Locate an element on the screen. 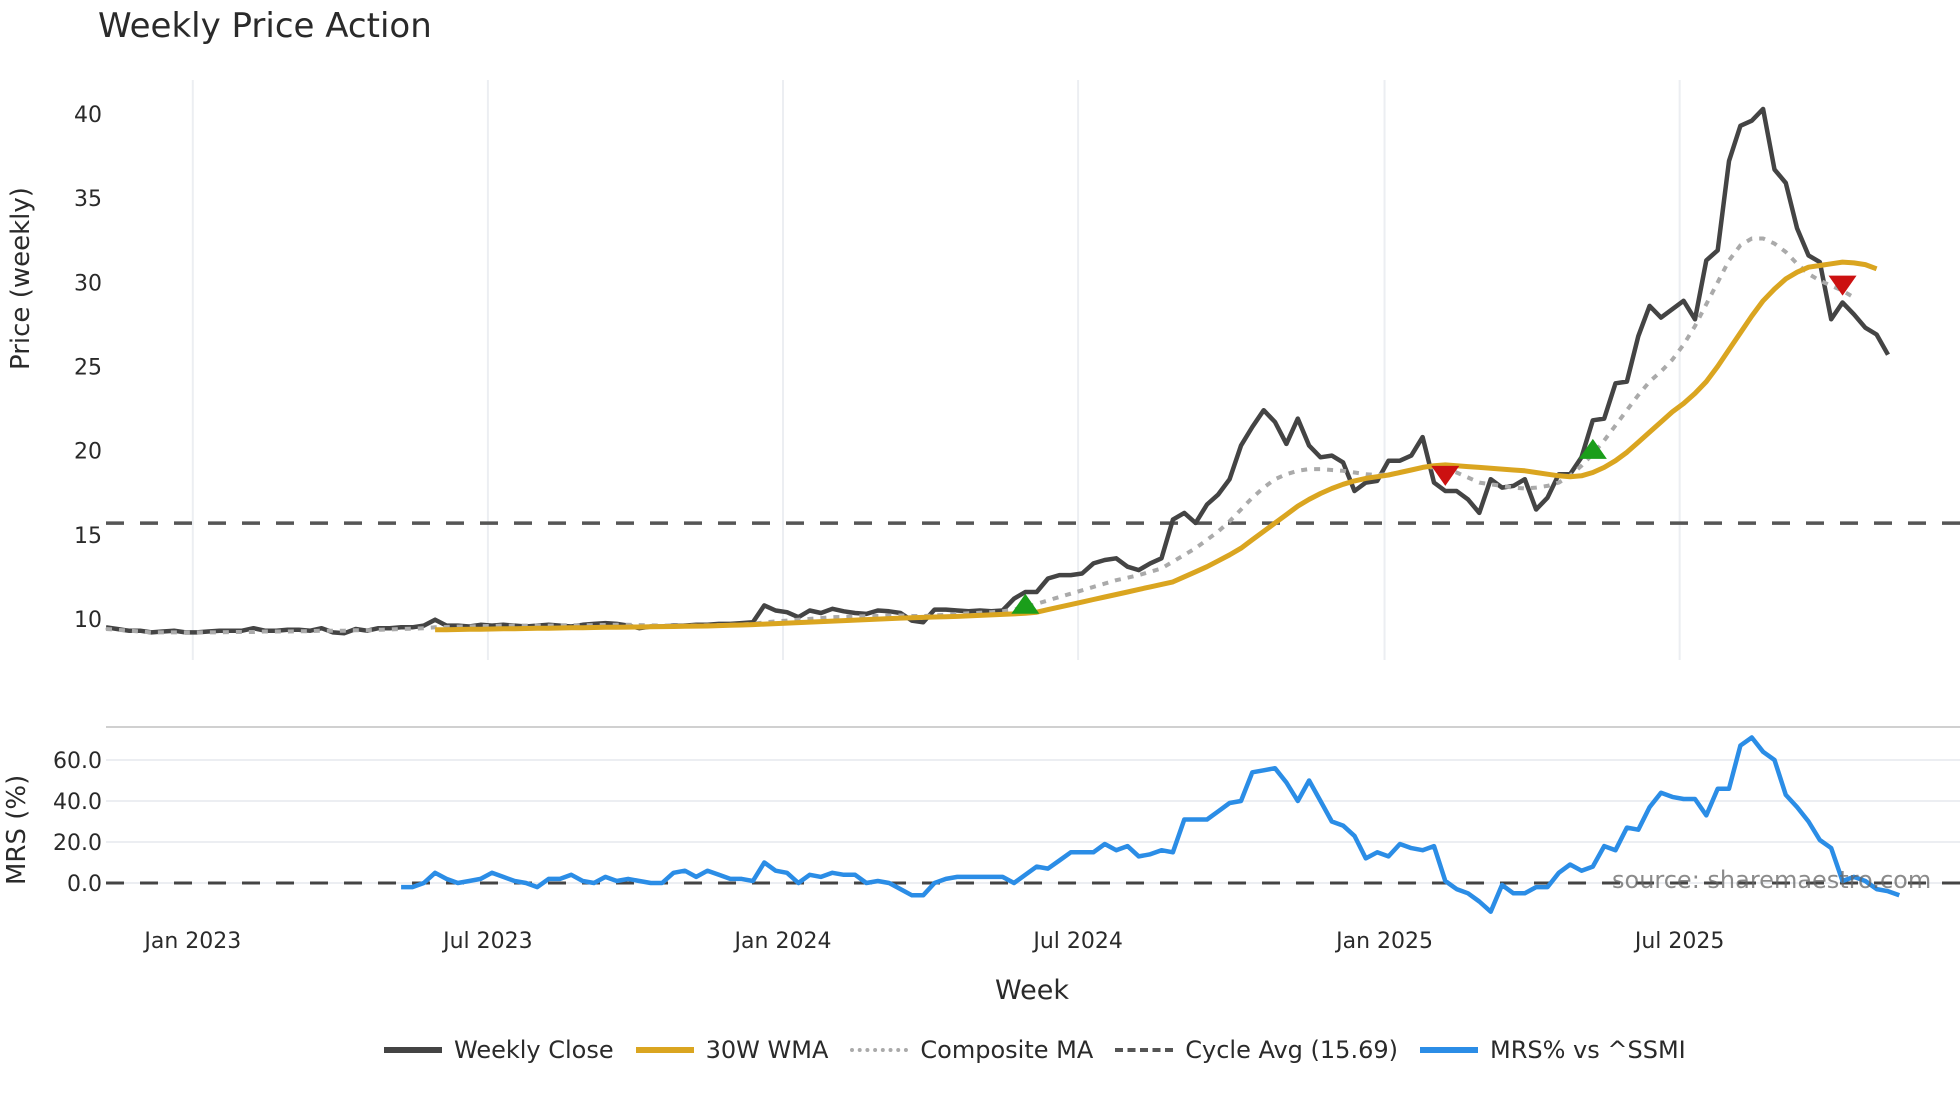  legend-item-wma: 30W WMA is located at coordinates (732, 1050).